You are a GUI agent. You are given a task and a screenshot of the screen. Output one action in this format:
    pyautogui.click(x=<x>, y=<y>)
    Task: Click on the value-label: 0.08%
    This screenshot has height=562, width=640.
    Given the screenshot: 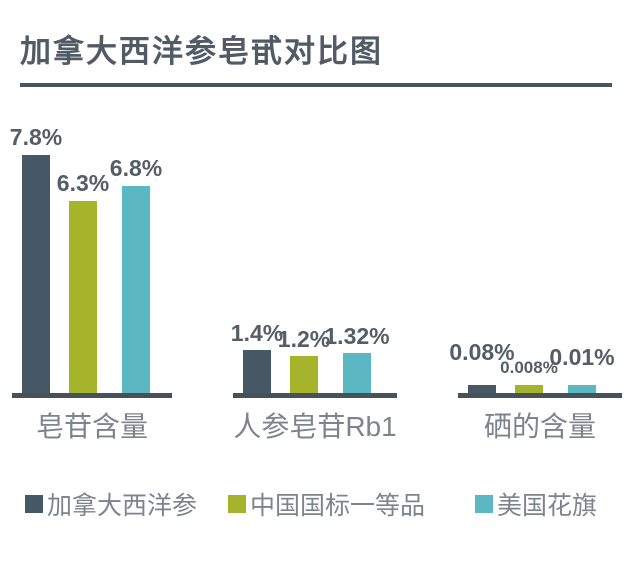 What is the action you would take?
    pyautogui.click(x=482, y=352)
    